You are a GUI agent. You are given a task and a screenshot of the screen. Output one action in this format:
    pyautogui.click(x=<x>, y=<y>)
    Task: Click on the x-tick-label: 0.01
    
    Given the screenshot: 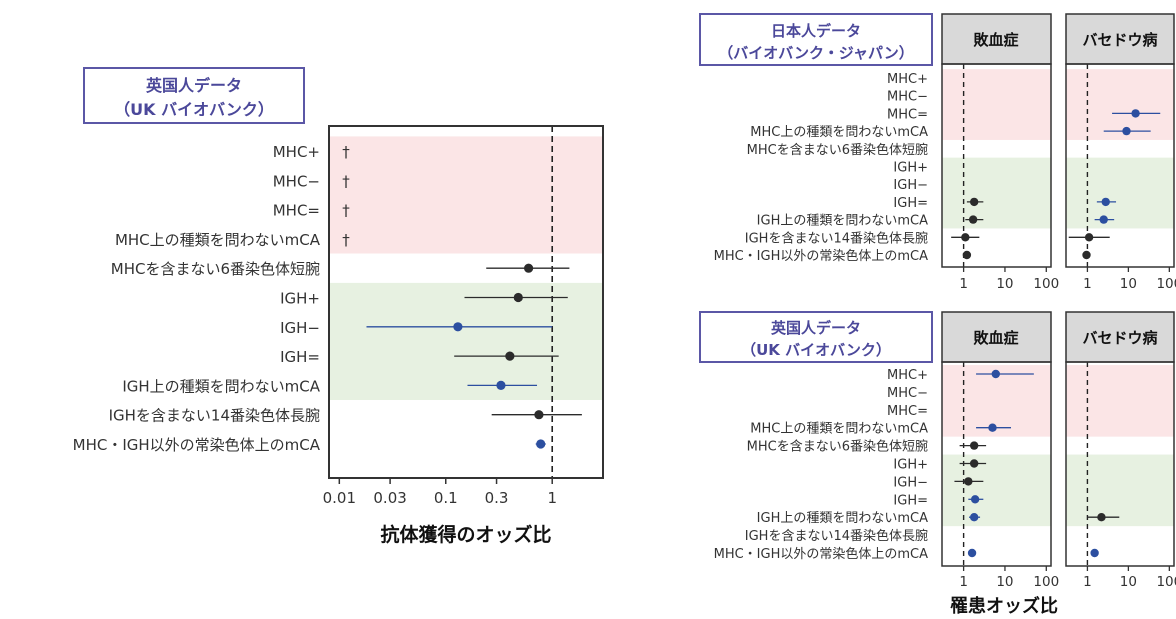 What is the action you would take?
    pyautogui.click(x=339, y=498)
    